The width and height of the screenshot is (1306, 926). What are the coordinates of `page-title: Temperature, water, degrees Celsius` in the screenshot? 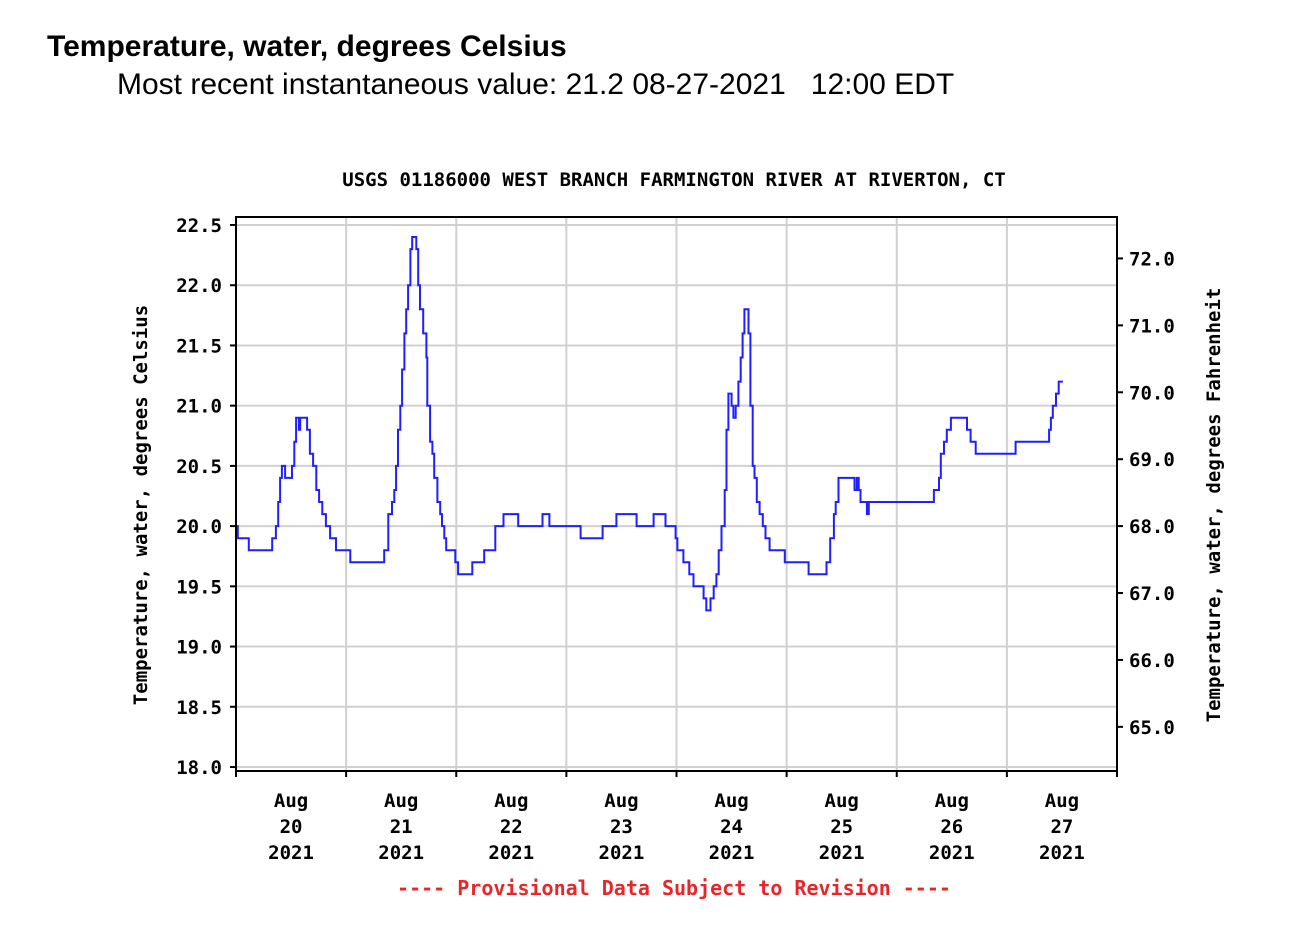 It's located at (307, 46).